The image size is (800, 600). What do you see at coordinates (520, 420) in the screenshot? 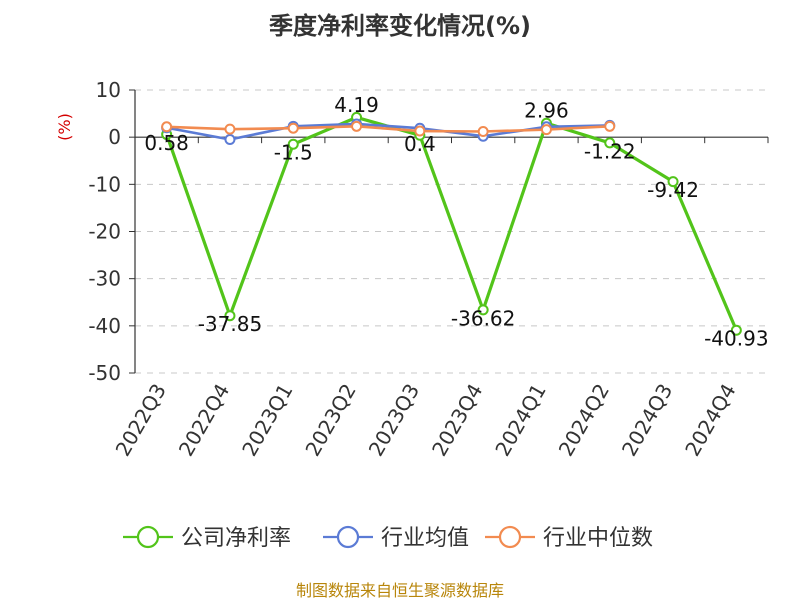
I see `x-tick-label: 2024Q1` at bounding box center [520, 420].